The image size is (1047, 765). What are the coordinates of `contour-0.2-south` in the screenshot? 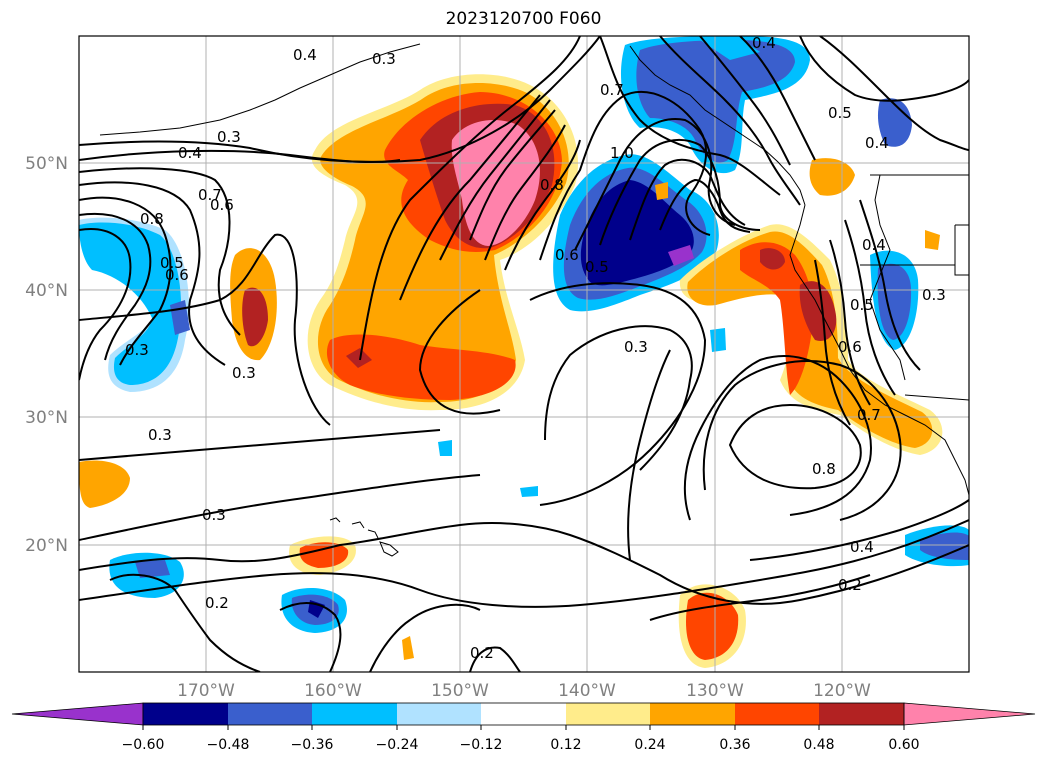 It's located at (524, 563).